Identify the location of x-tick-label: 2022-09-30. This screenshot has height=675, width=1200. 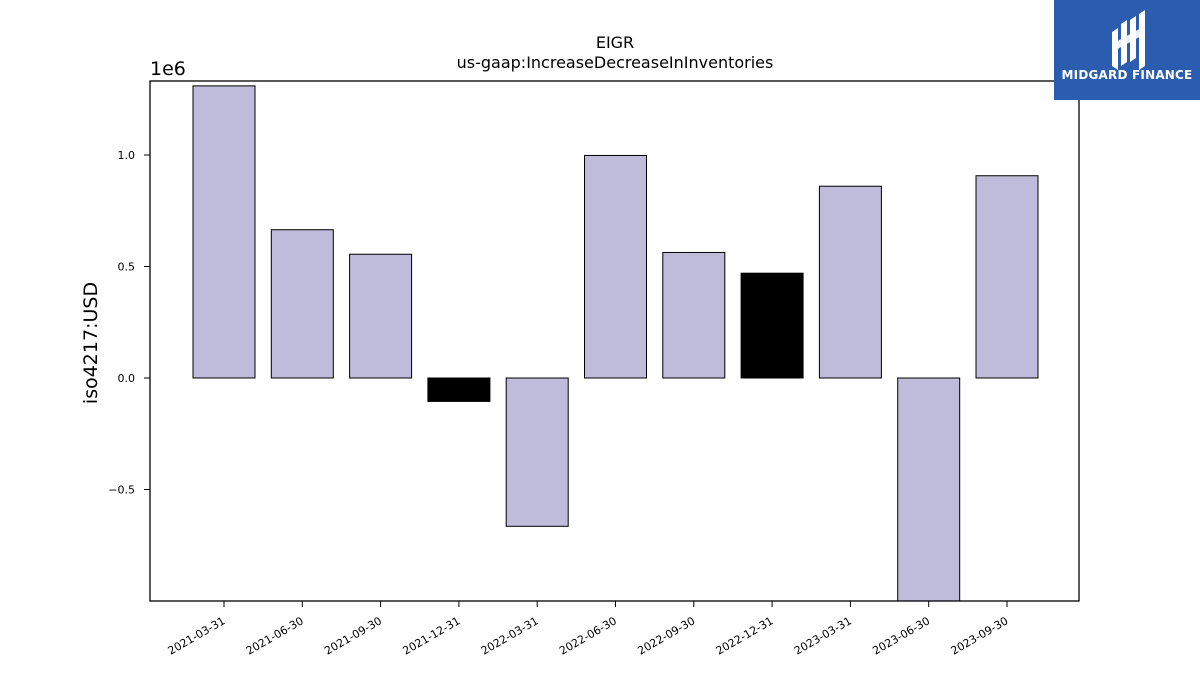
(666, 635).